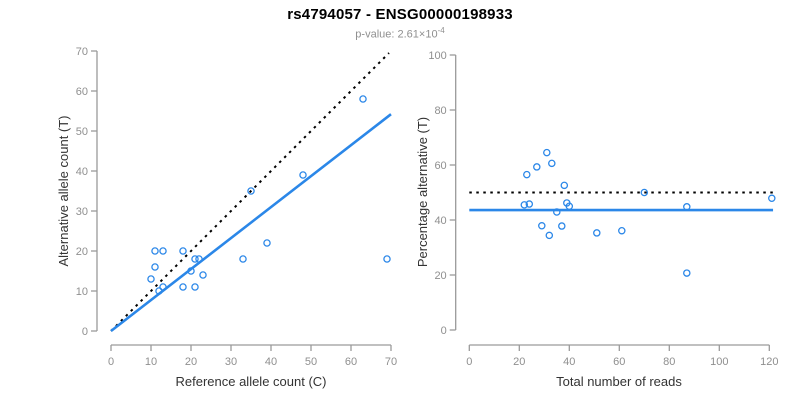 This screenshot has height=400, width=800. What do you see at coordinates (769, 362) in the screenshot?
I see `x-tick-label: 120` at bounding box center [769, 362].